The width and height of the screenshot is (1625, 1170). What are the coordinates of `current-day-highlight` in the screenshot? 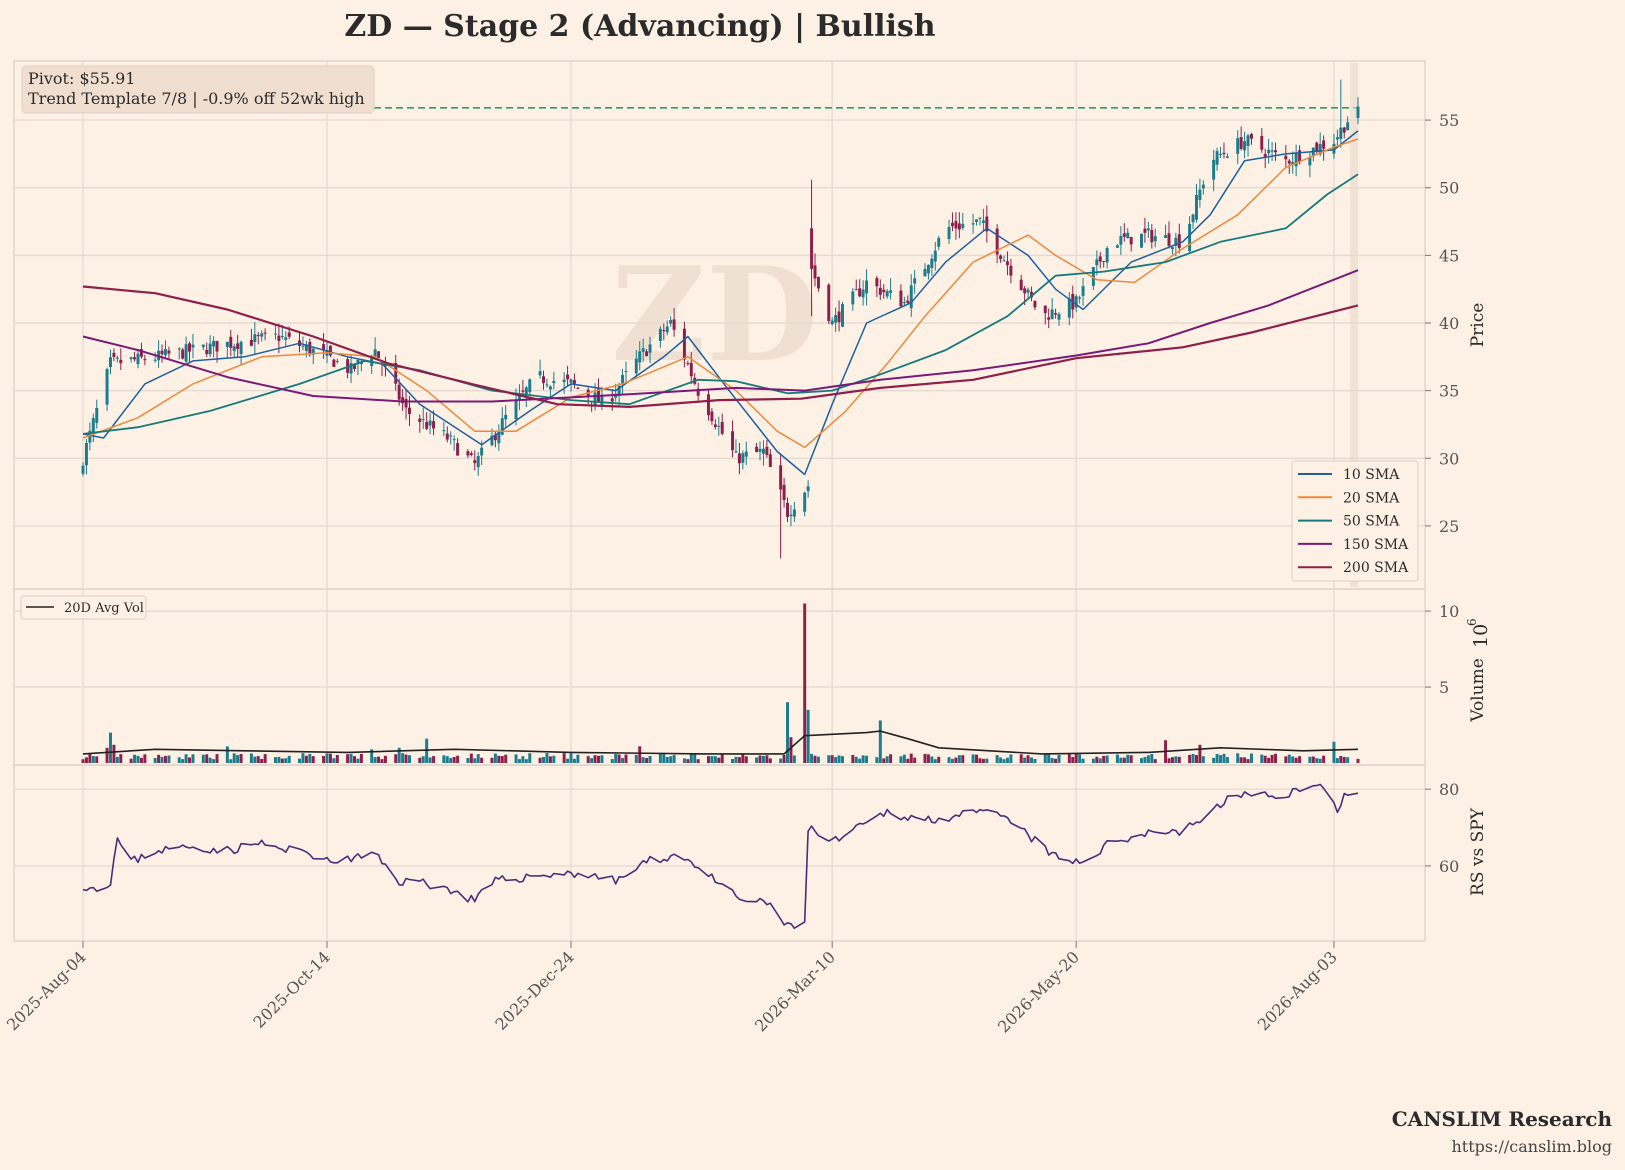 It's located at (1354, 325).